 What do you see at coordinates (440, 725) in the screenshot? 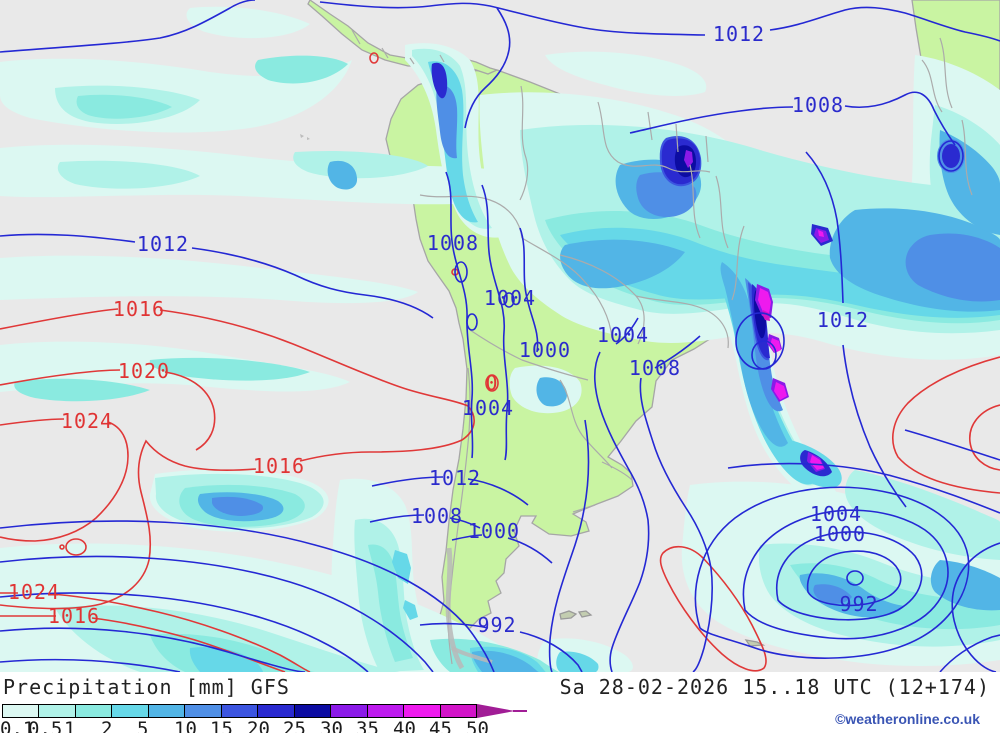
I see `legend-value-label: 45` at bounding box center [440, 725].